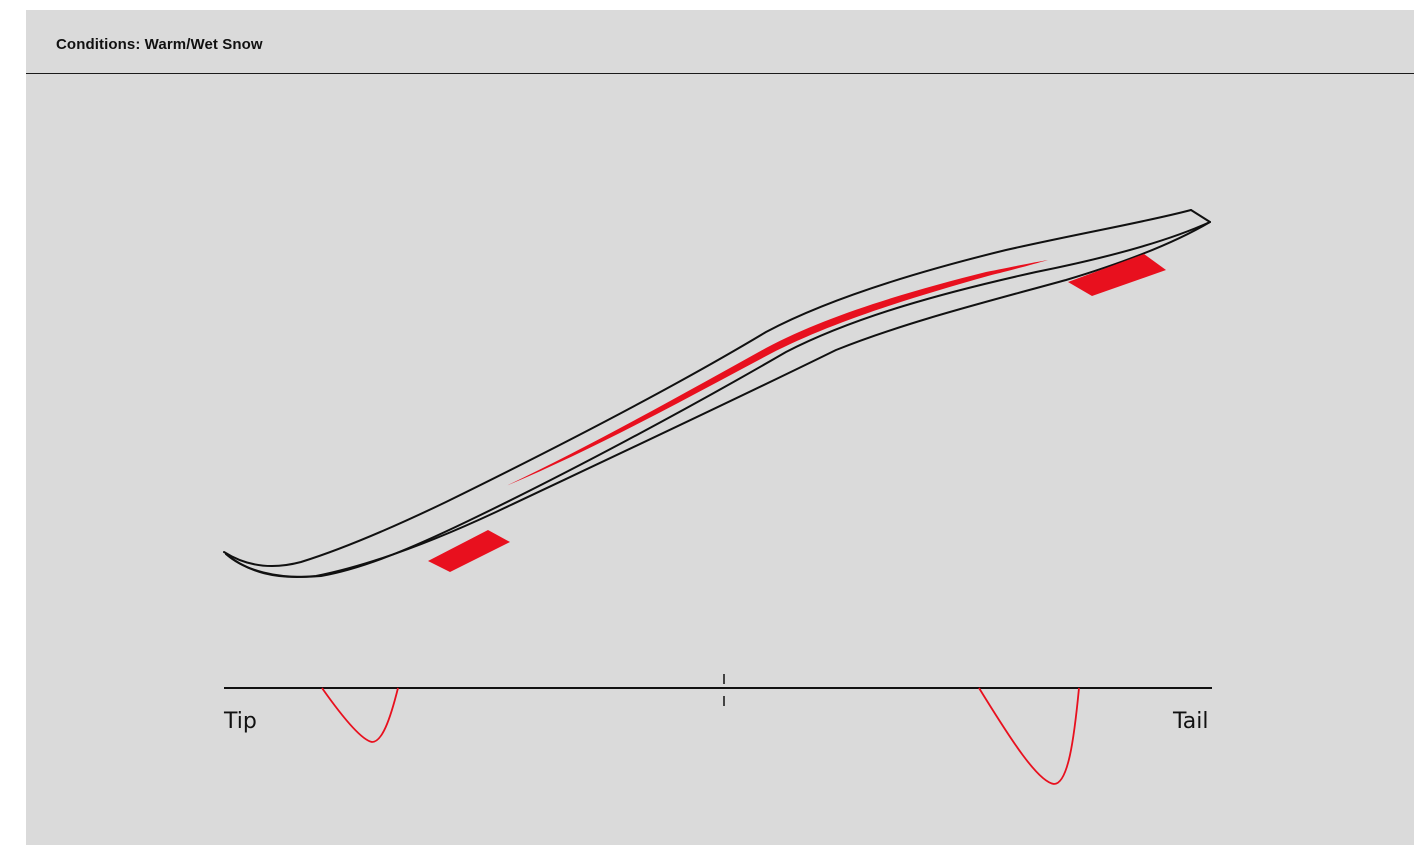 Image resolution: width=1414 pixels, height=845 pixels. Describe the element at coordinates (1029, 736) in the screenshot. I see `tail-pressure-curve` at that location.